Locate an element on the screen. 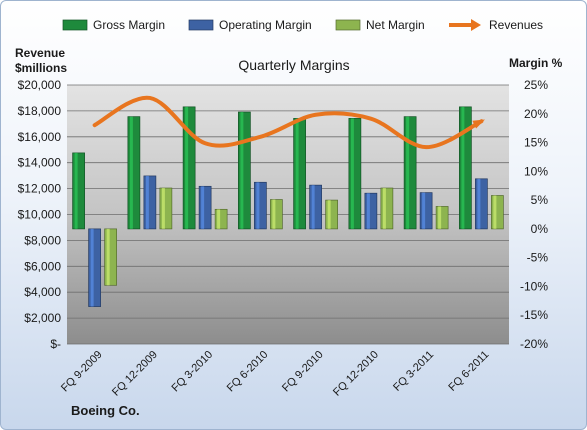 Image resolution: width=587 pixels, height=430 pixels. x-axis-tick-label: FQ 6-2010 is located at coordinates (248, 372).